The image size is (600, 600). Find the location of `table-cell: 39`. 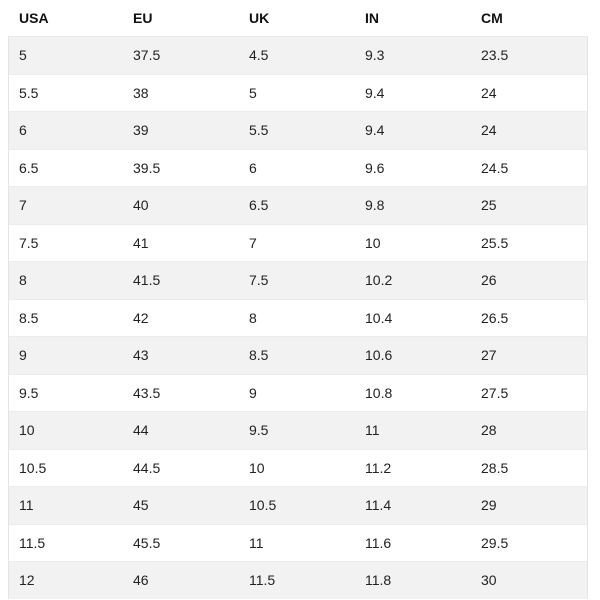

table-cell: 39 is located at coordinates (141, 130).